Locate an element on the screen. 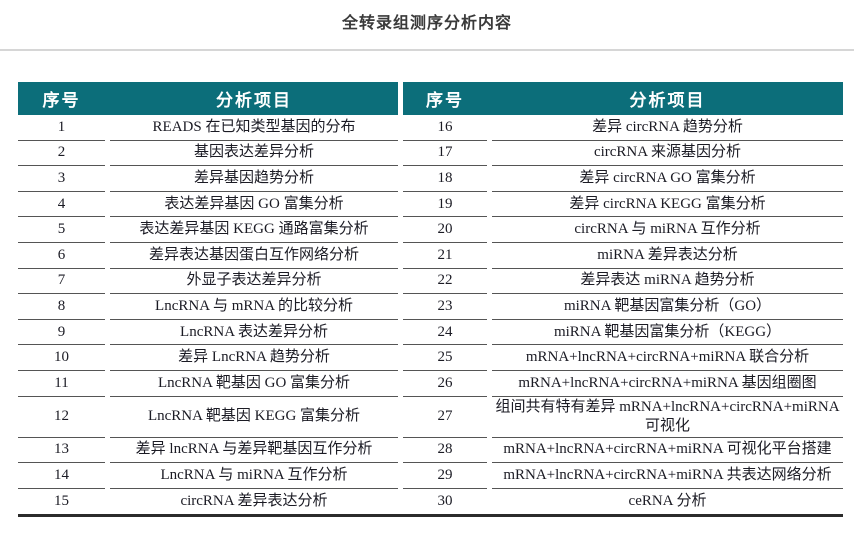 This screenshot has width=854, height=538. row-index: 2 is located at coordinates (61, 154).